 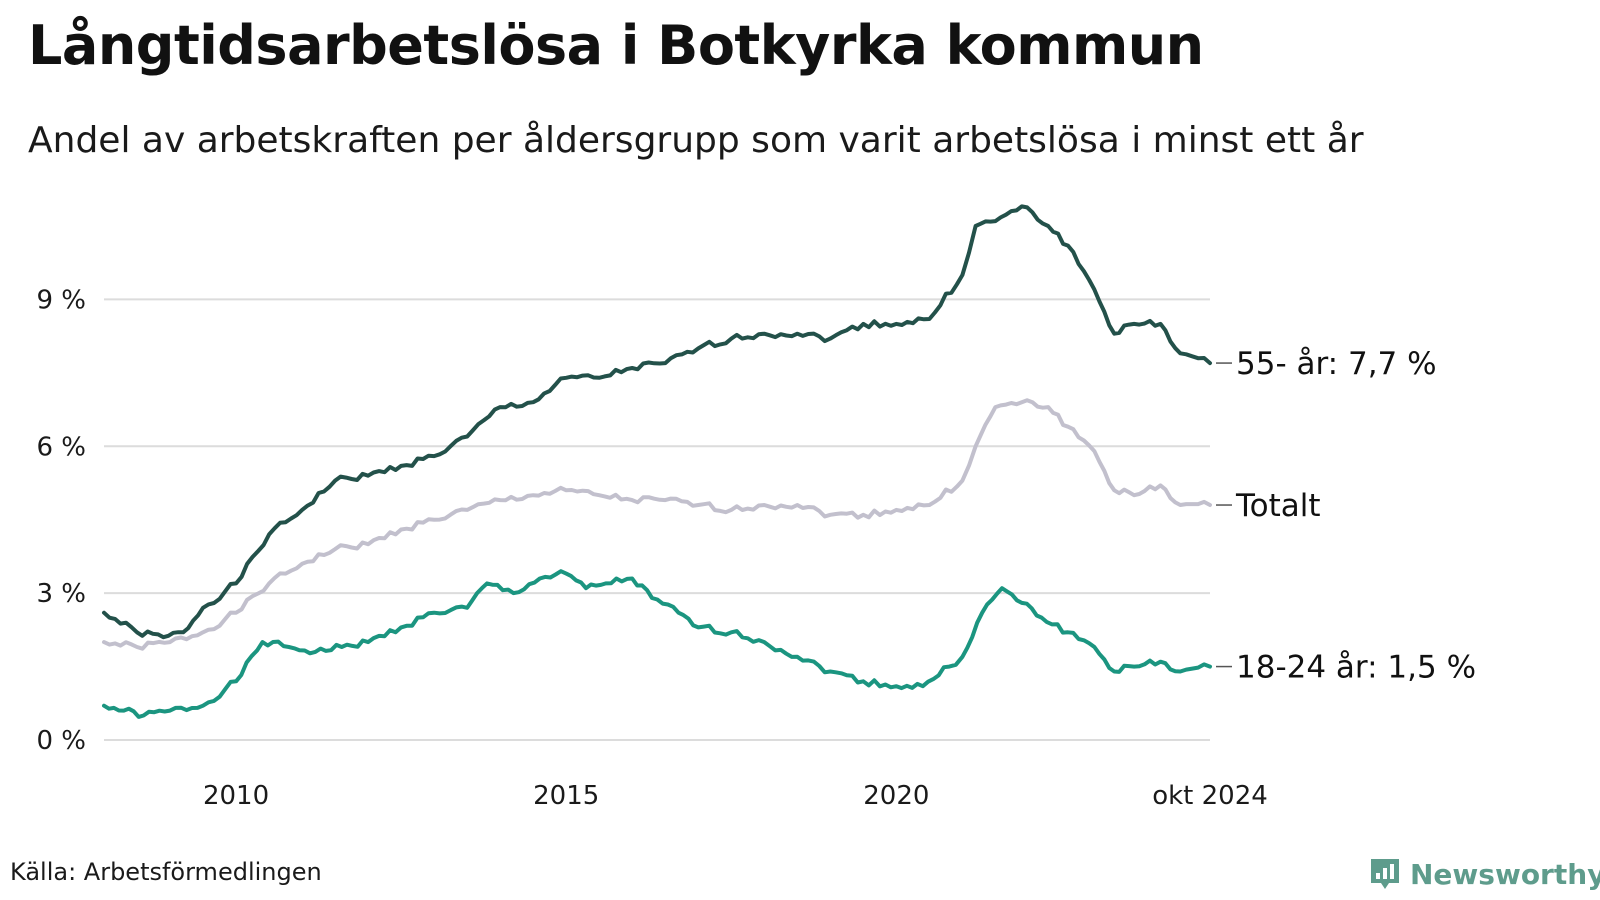 I want to click on x-tick-label: 2020, so click(x=896, y=796).